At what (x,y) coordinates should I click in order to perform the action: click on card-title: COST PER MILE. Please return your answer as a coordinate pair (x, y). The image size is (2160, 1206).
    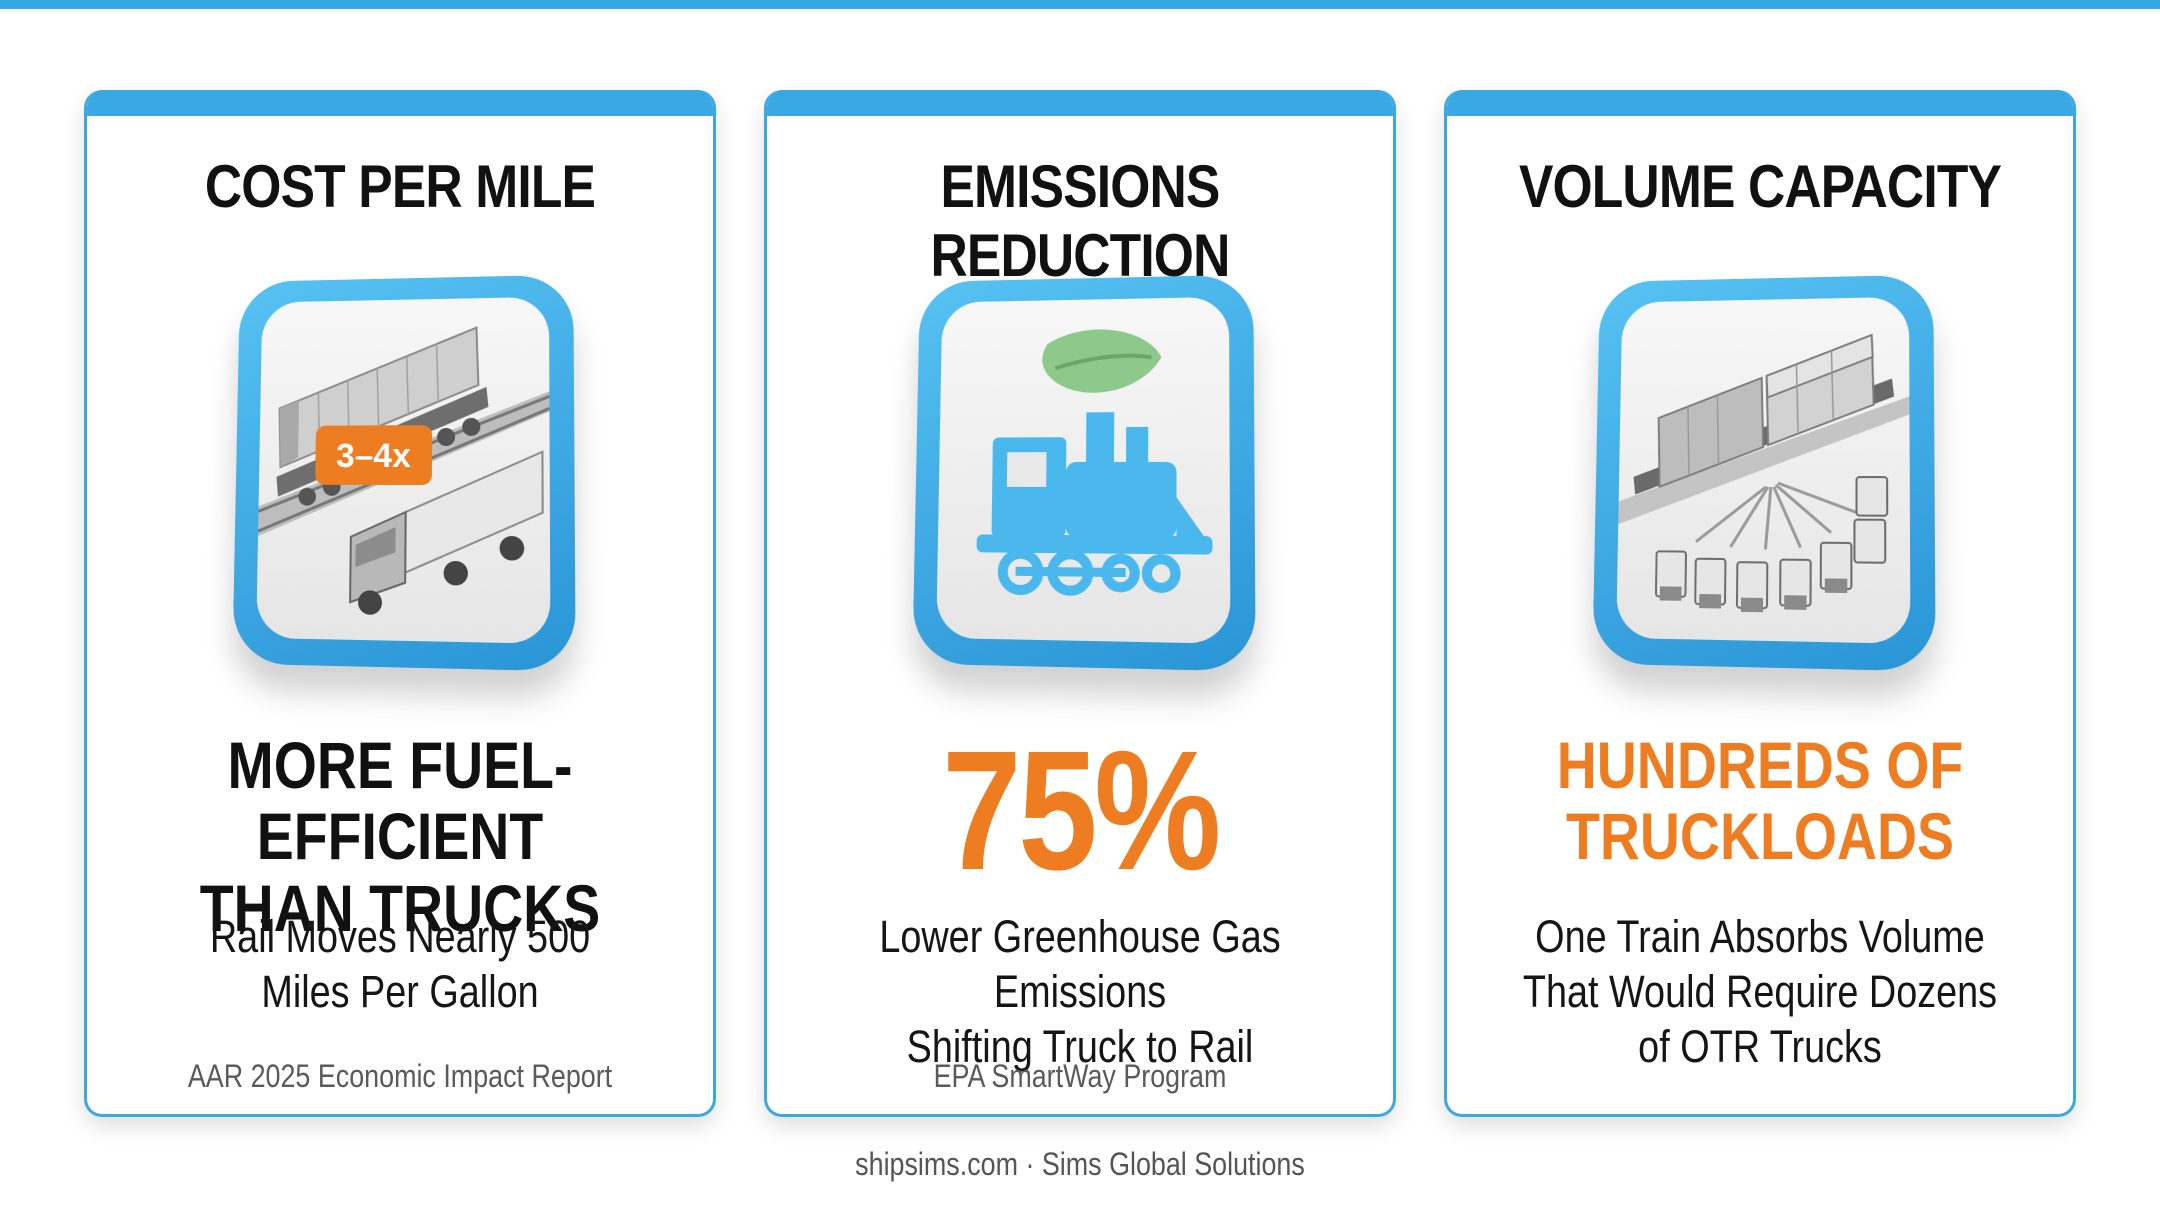
    Looking at the image, I should click on (400, 186).